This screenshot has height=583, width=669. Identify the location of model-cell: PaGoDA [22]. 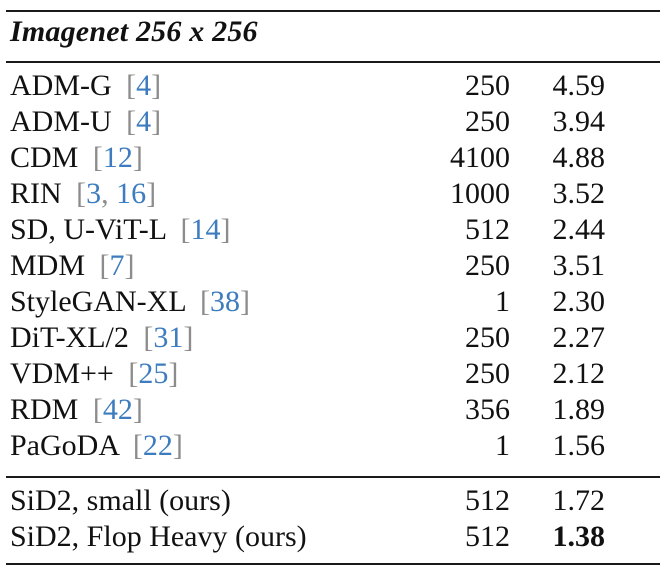
(200, 446).